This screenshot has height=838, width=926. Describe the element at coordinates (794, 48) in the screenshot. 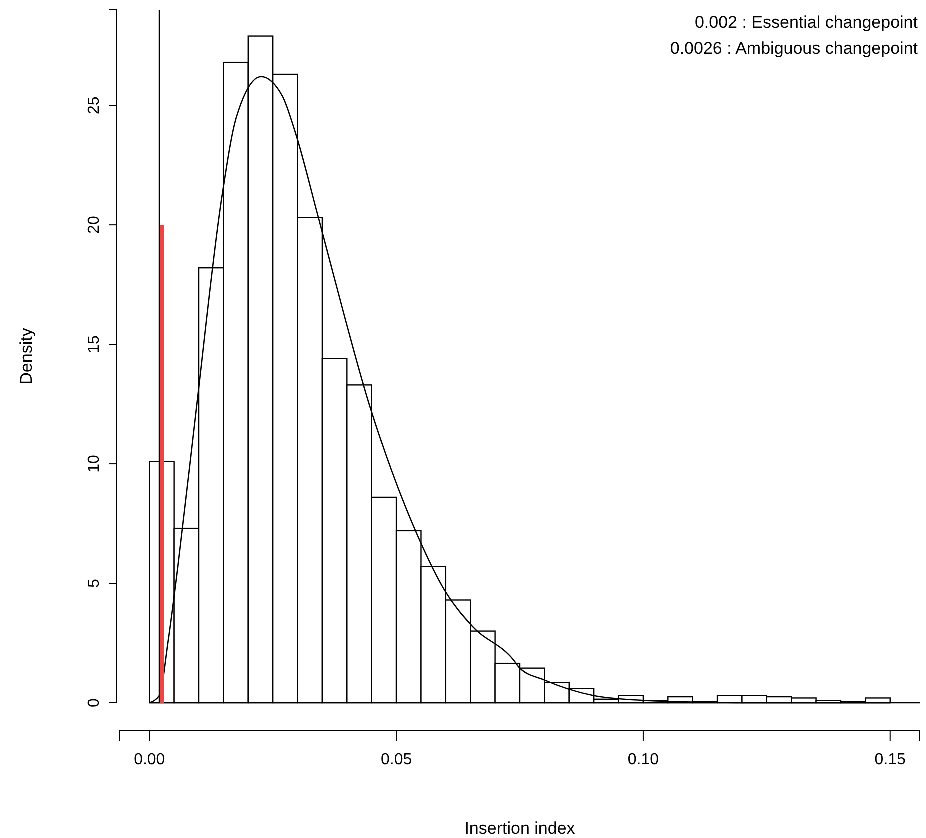

I see `annotation: 0.0026 : Ambiguous changepoint` at that location.